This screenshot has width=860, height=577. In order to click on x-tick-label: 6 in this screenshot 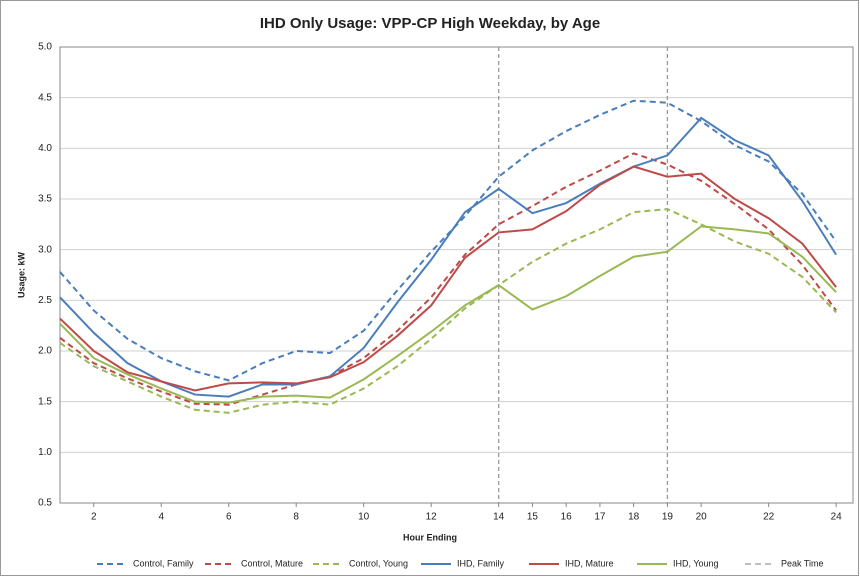, I will do `click(229, 517)`.